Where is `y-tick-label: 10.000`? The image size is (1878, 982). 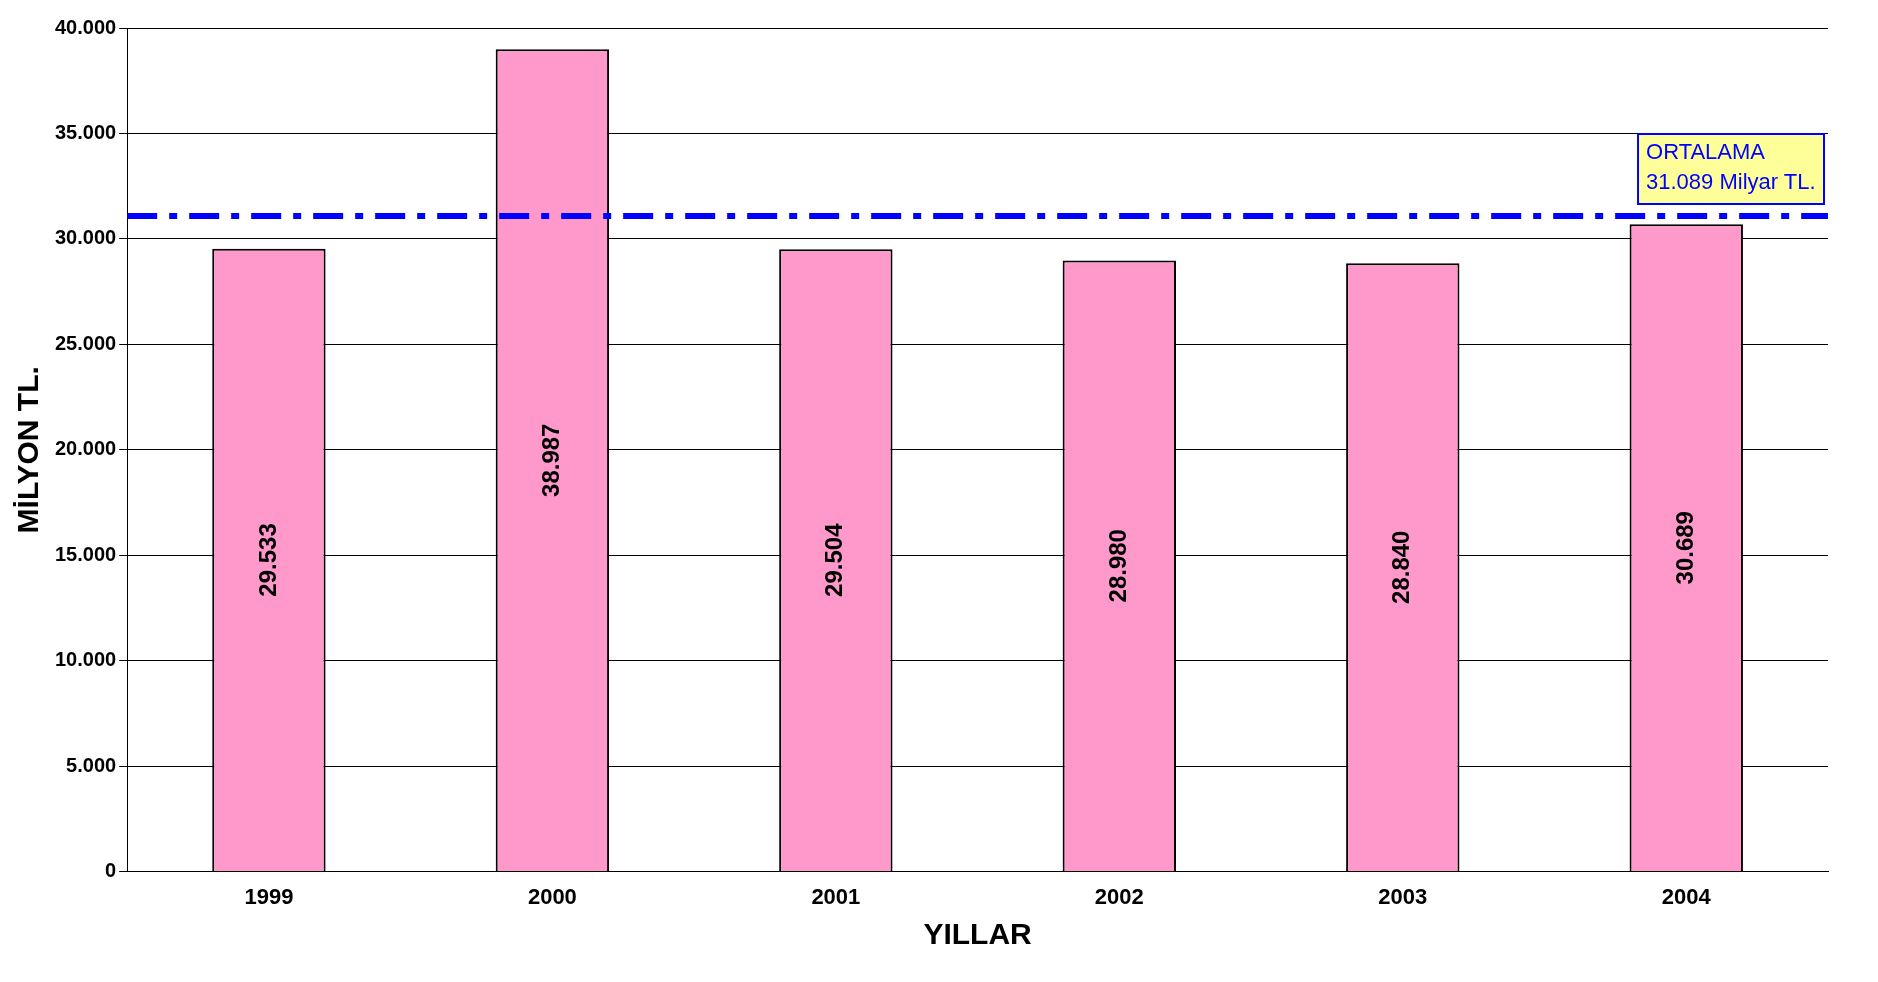
y-tick-label: 10.000 is located at coordinates (86, 659).